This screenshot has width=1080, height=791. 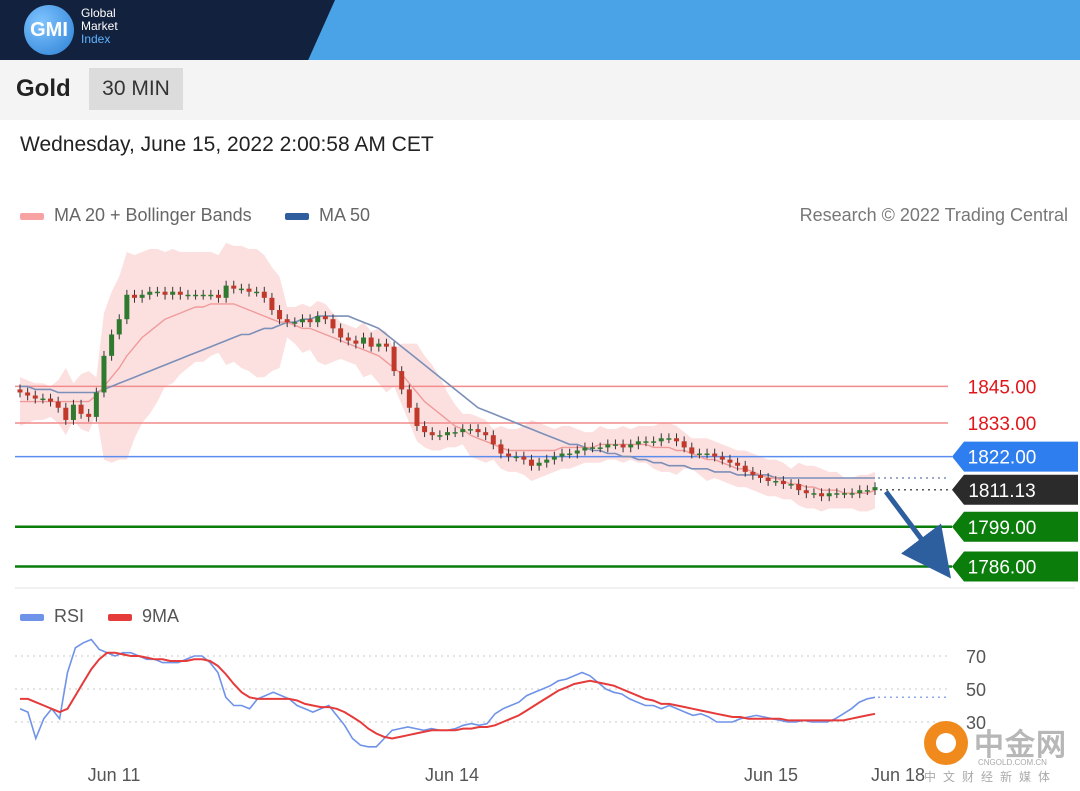 I want to click on projection-arrow, so click(x=917, y=534).